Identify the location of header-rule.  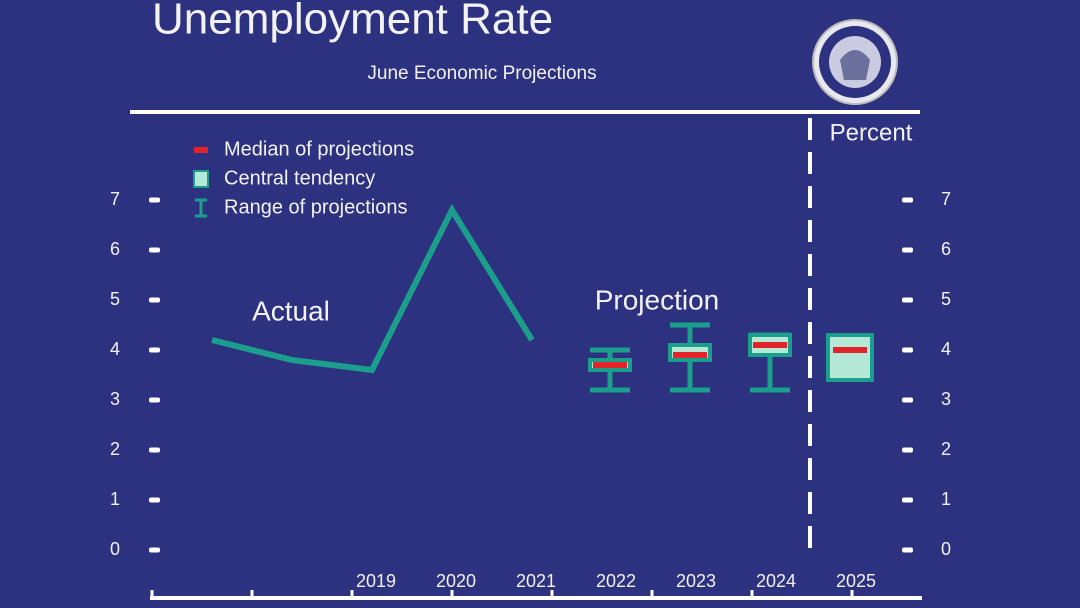
(525, 112).